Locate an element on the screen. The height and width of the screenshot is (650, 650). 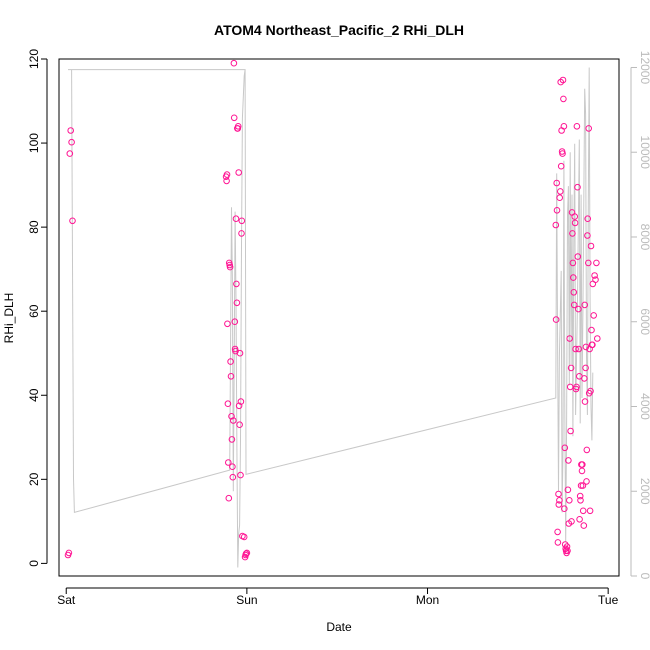
y-tick-label: 60 is located at coordinates (34, 311).